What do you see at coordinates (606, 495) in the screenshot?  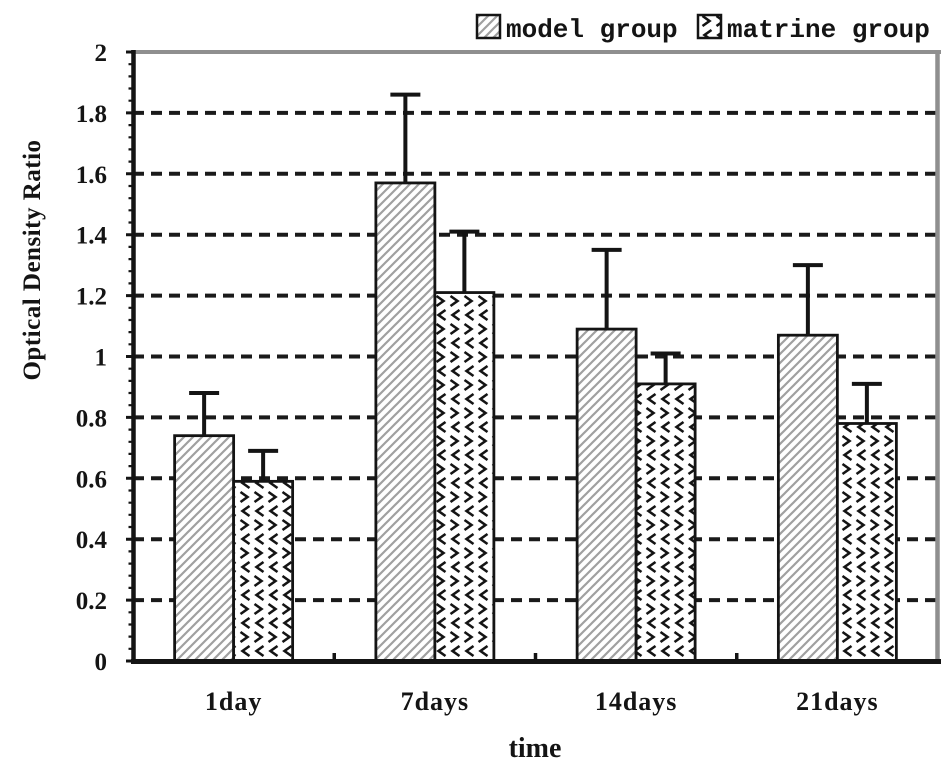 I see `bar-model-group-14days` at bounding box center [606, 495].